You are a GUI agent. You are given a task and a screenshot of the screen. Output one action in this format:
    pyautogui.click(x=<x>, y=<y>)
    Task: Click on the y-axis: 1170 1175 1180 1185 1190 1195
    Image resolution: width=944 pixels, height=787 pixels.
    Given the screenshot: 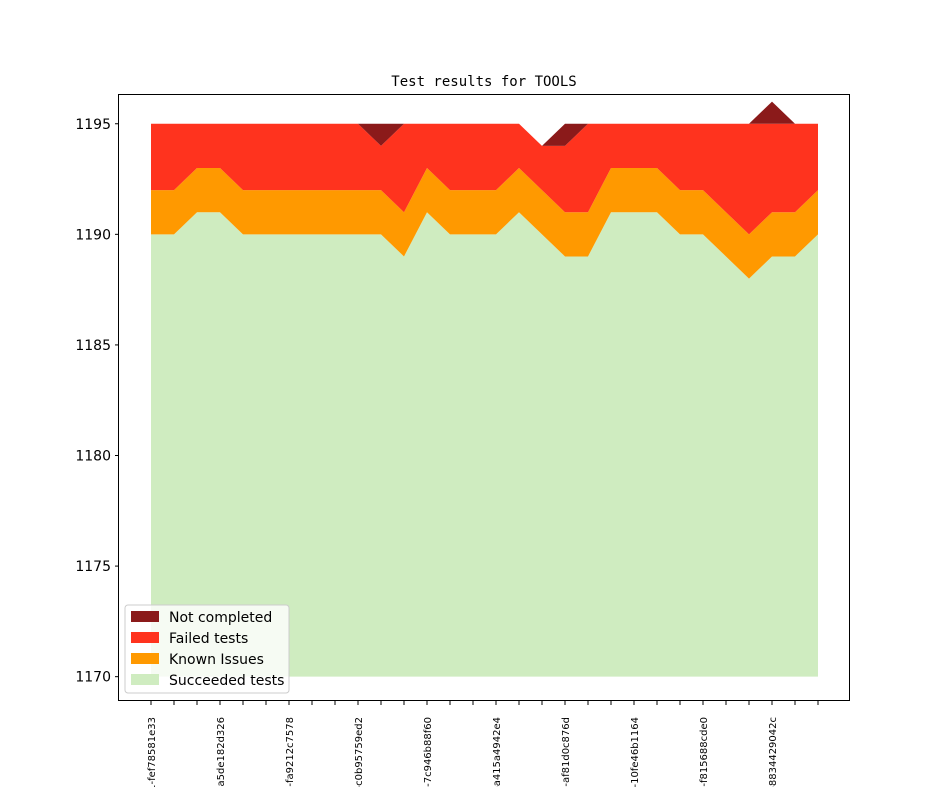 What is the action you would take?
    pyautogui.click(x=97, y=401)
    